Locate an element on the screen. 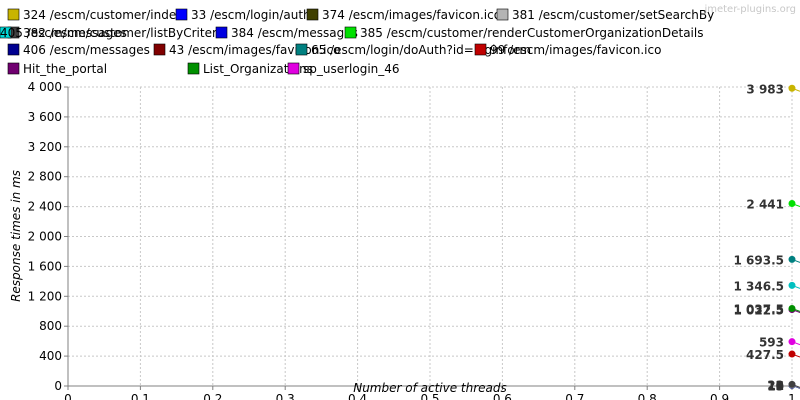  data-label: 12 is located at coordinates (775, 386).